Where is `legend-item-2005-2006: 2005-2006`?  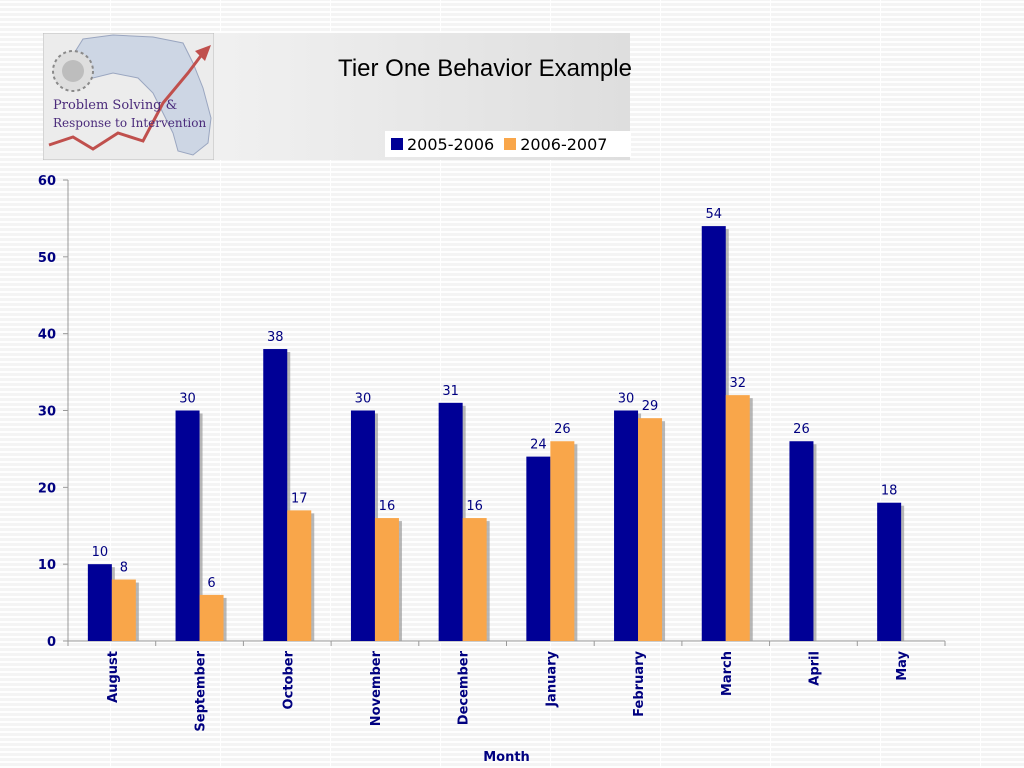
legend-item-2005-2006: 2005-2006 is located at coordinates (442, 144).